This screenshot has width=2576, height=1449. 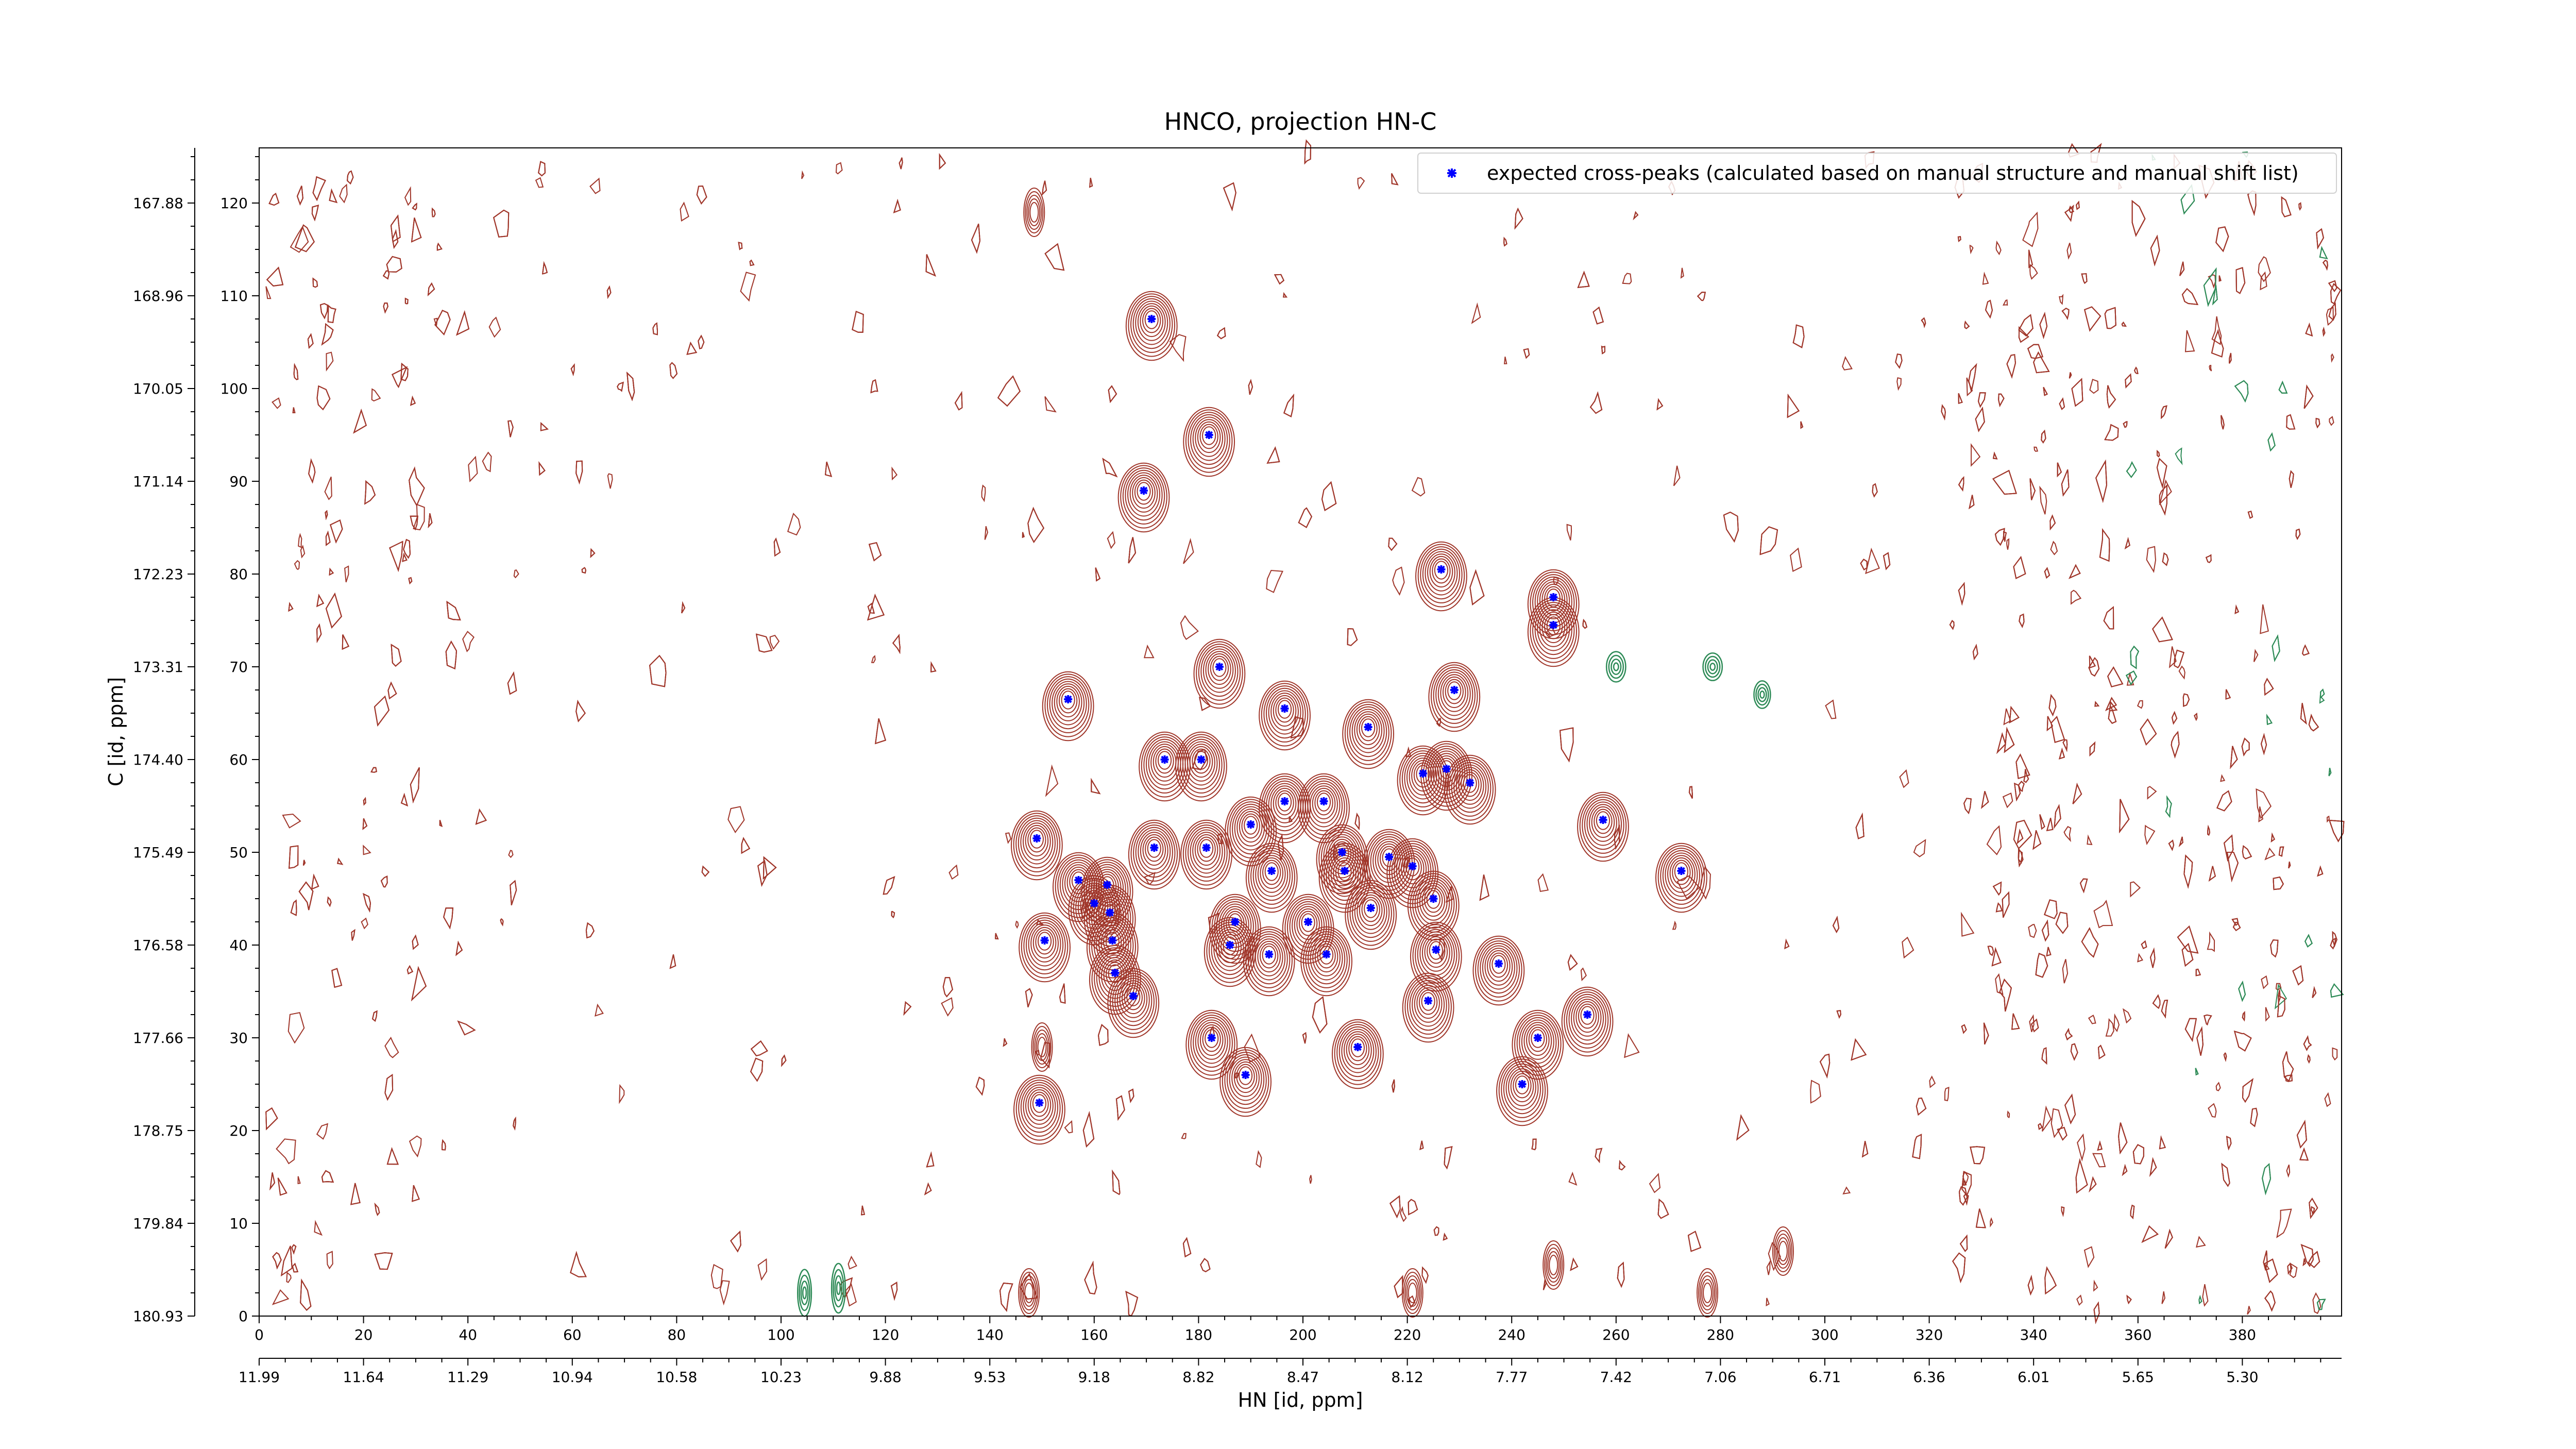 I want to click on x-tick-label: 180, so click(x=1198, y=1334).